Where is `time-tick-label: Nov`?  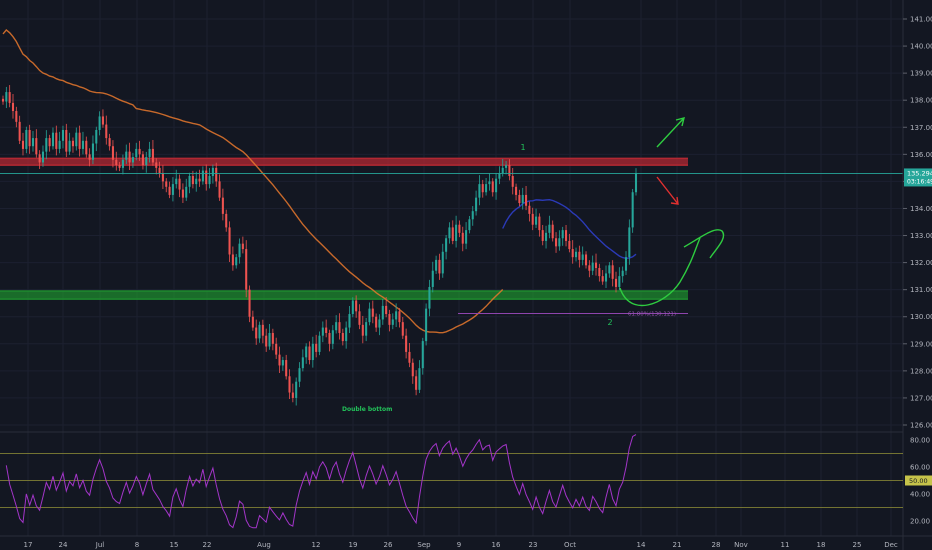 time-tick-label: Nov is located at coordinates (741, 545).